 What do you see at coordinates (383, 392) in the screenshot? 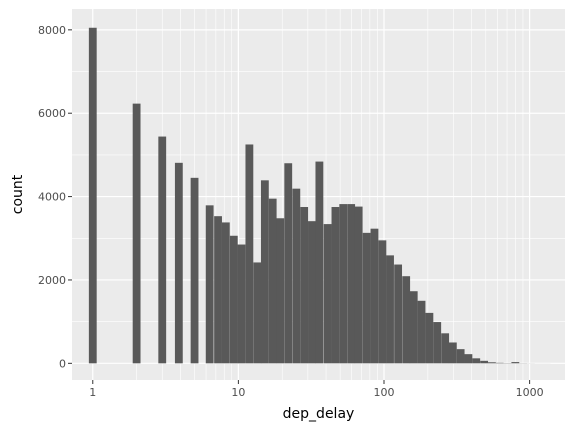
I see `x-tick-label: 100` at bounding box center [383, 392].